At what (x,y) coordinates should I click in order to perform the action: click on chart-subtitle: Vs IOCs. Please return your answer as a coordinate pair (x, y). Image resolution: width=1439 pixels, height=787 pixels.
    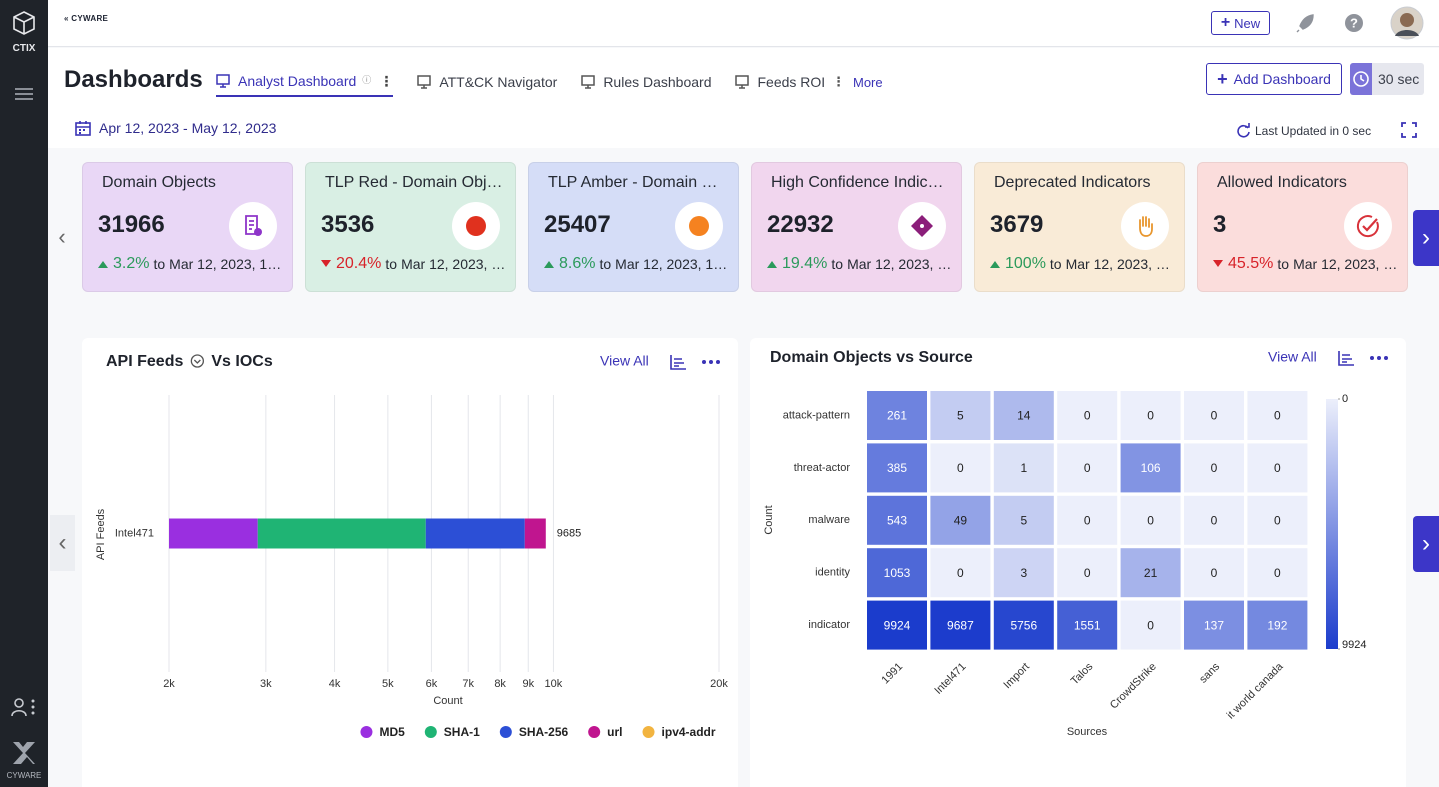
    Looking at the image, I should click on (241, 361).